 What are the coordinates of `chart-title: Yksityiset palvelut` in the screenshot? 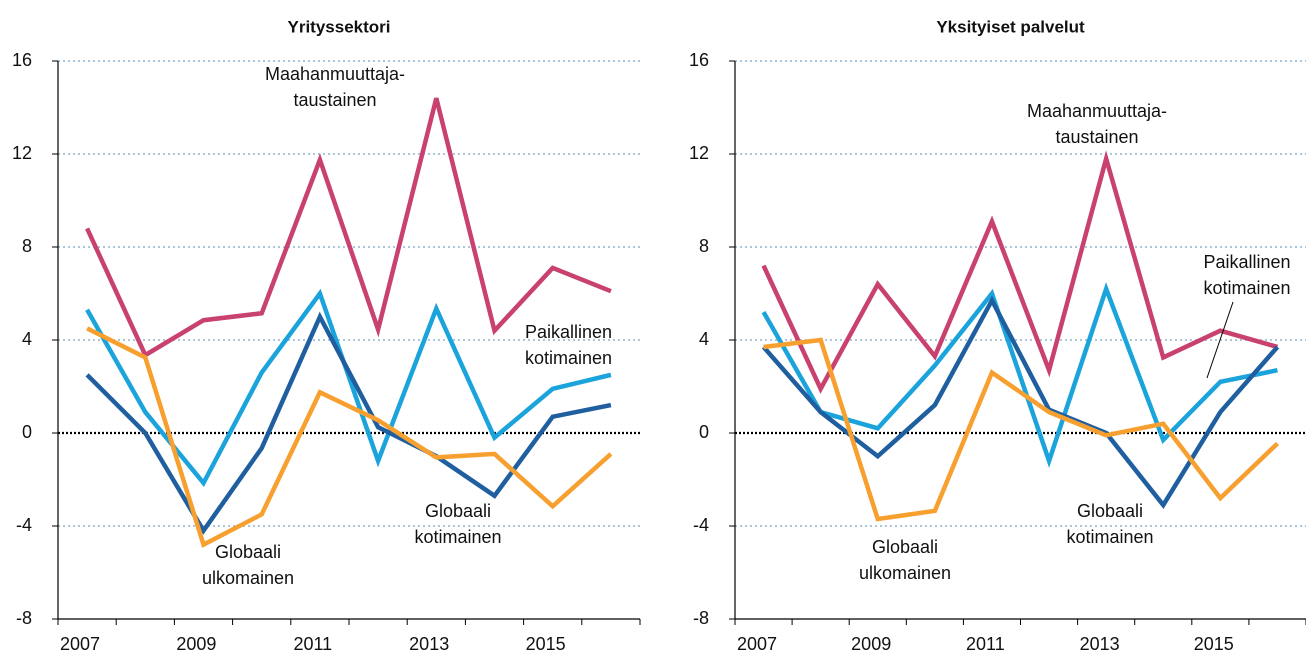 It's located at (1010, 26).